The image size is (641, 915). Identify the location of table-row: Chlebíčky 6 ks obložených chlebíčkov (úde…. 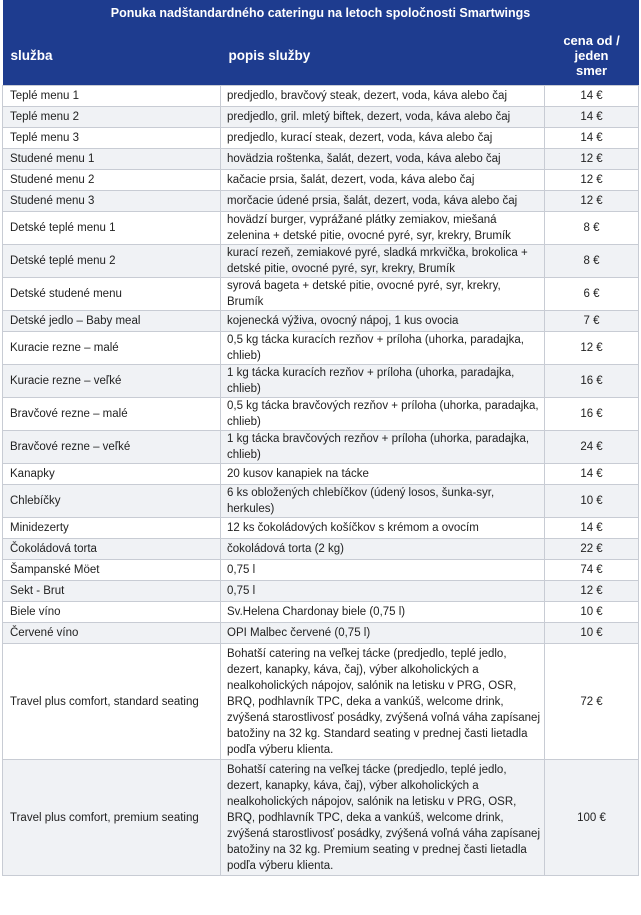
(321, 501).